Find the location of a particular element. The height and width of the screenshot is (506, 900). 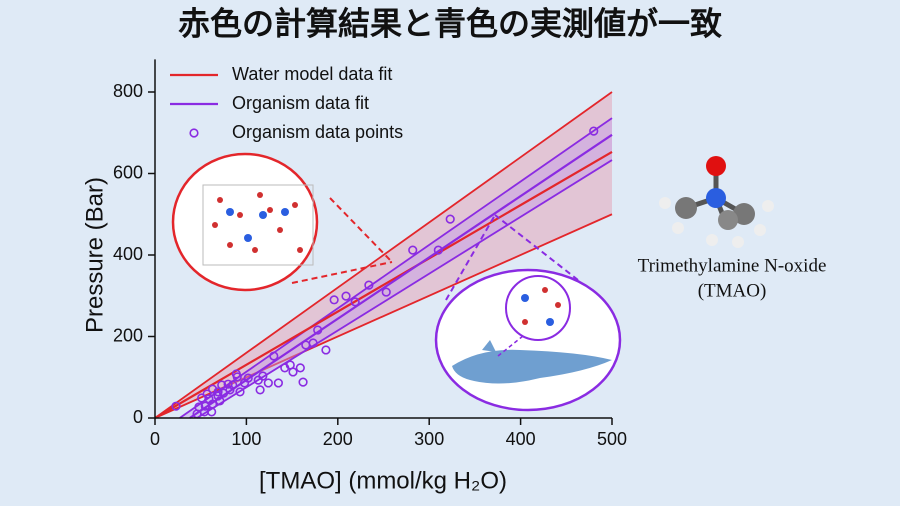

x-tick-label: 300 is located at coordinates (429, 439).